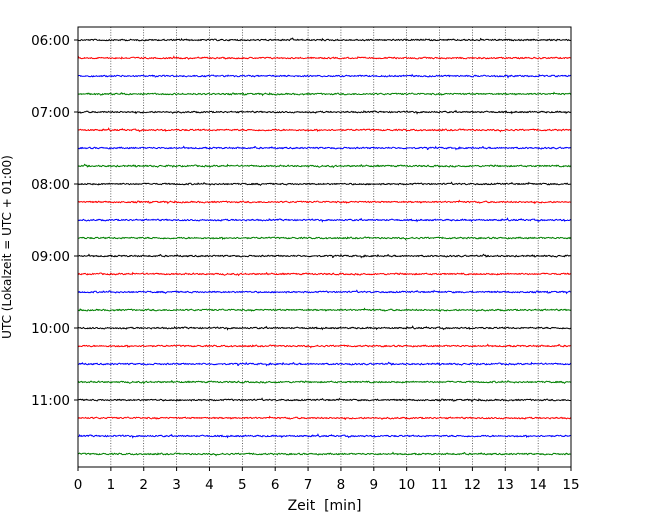  Describe the element at coordinates (275, 485) in the screenshot. I see `x-tick-label: 6` at that location.